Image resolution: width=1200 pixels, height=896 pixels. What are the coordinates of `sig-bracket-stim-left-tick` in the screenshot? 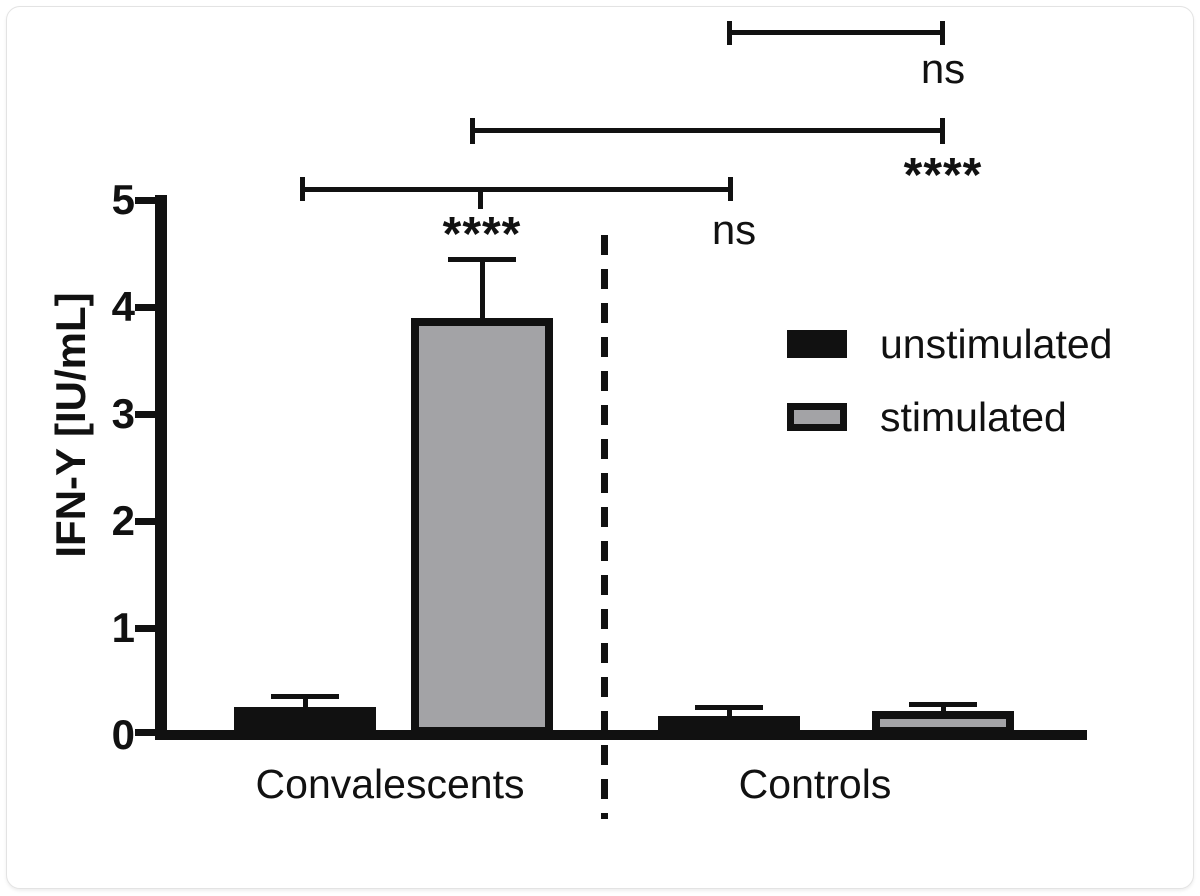 It's located at (472, 131).